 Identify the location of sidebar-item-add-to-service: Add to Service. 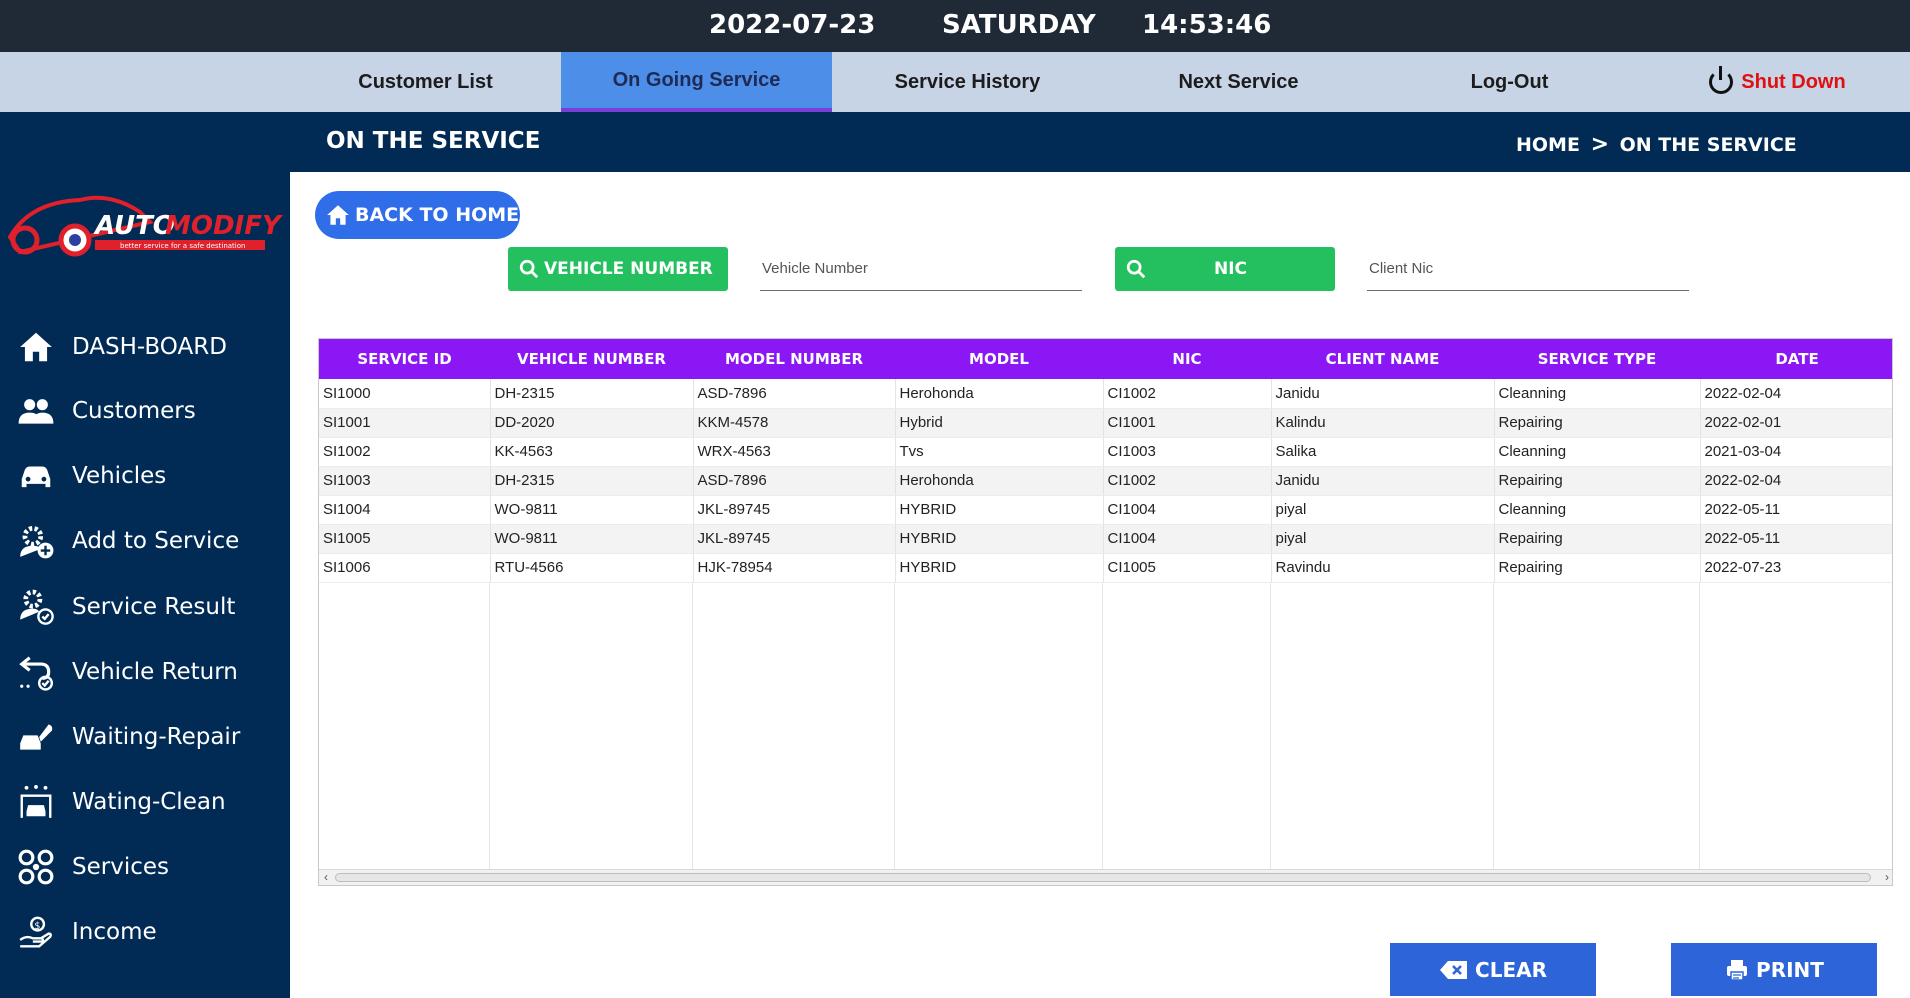
(145, 541).